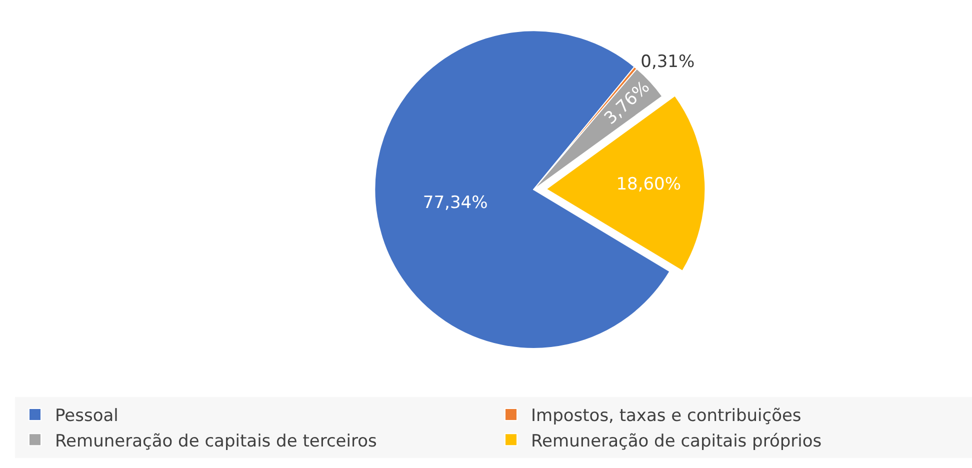 Image resolution: width=972 pixels, height=468 pixels. I want to click on data-label: 0,31%, so click(667, 62).